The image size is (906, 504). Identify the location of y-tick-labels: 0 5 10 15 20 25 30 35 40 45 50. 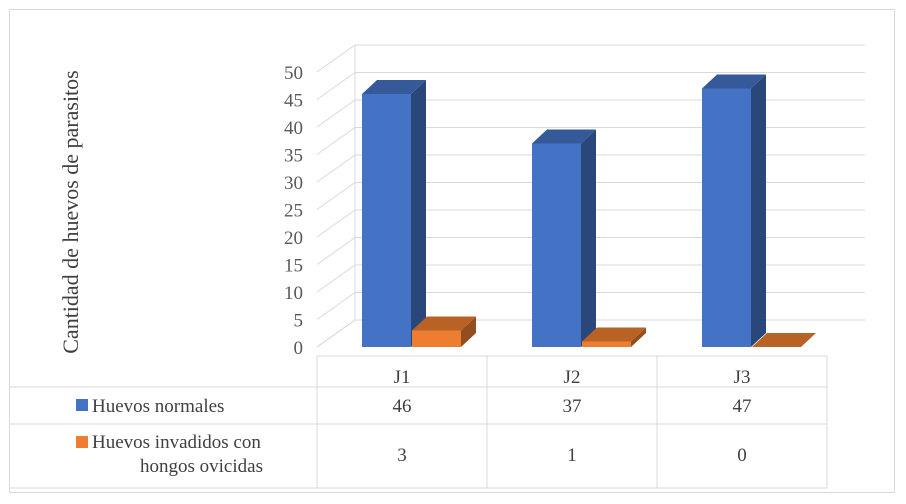
(293, 211).